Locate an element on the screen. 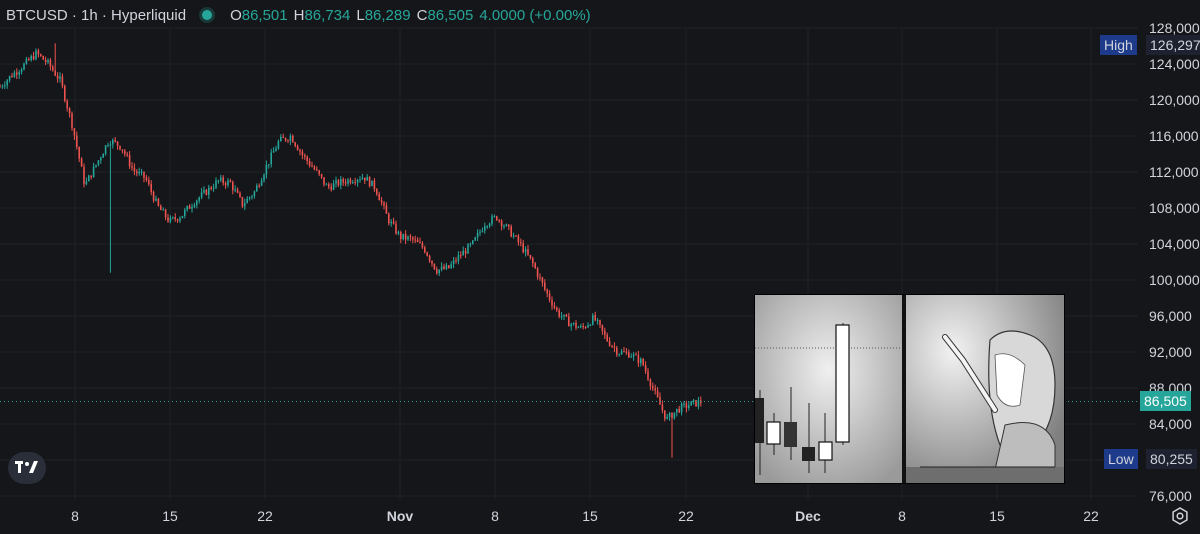 The image size is (1200, 534). open-value: 86,501 is located at coordinates (264, 15).